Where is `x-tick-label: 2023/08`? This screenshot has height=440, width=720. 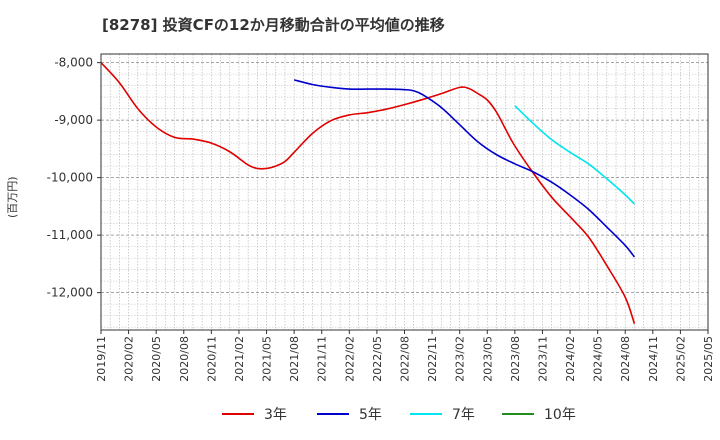
x-tick-label: 2023/08 is located at coordinates (515, 359).